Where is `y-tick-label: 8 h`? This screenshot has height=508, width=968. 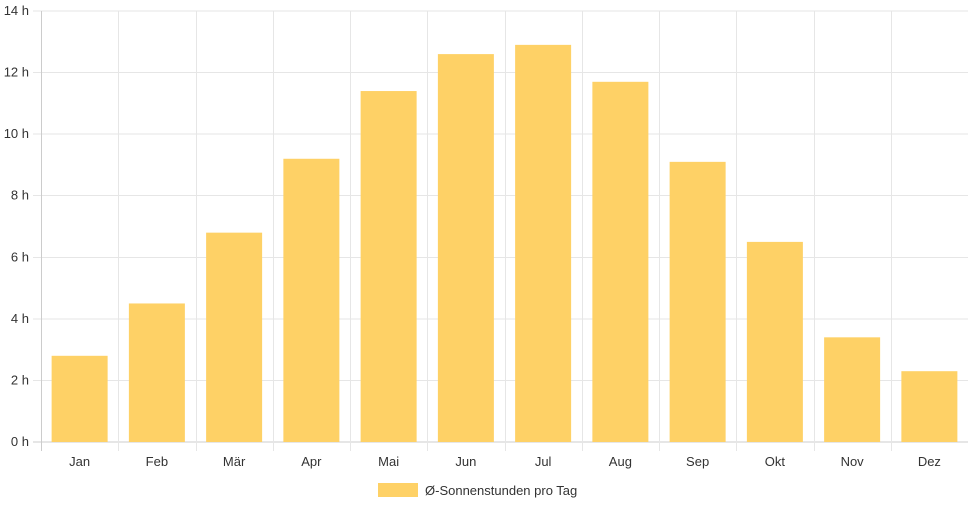 y-tick-label: 8 h is located at coordinates (20, 195).